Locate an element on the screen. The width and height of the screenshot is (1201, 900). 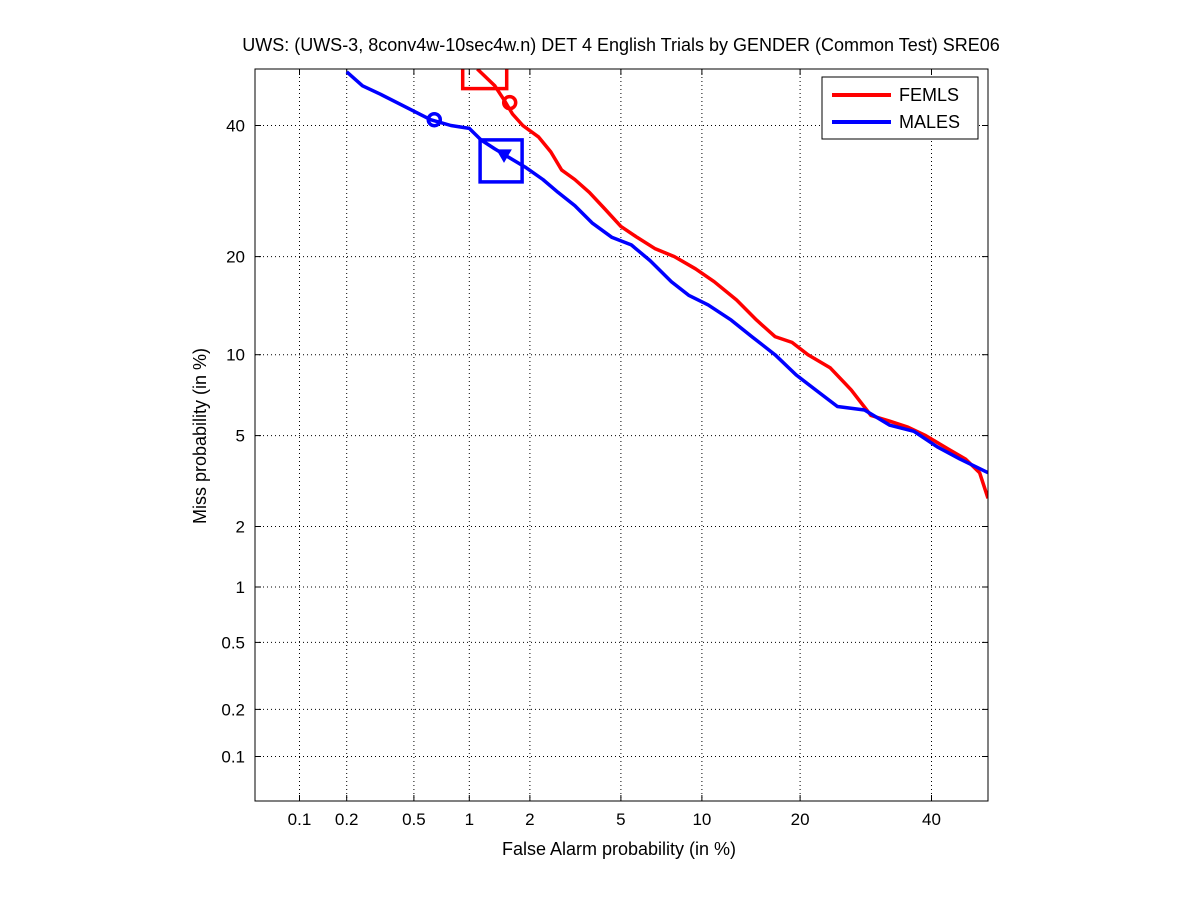
x-tick-label: 5 is located at coordinates (620, 819).